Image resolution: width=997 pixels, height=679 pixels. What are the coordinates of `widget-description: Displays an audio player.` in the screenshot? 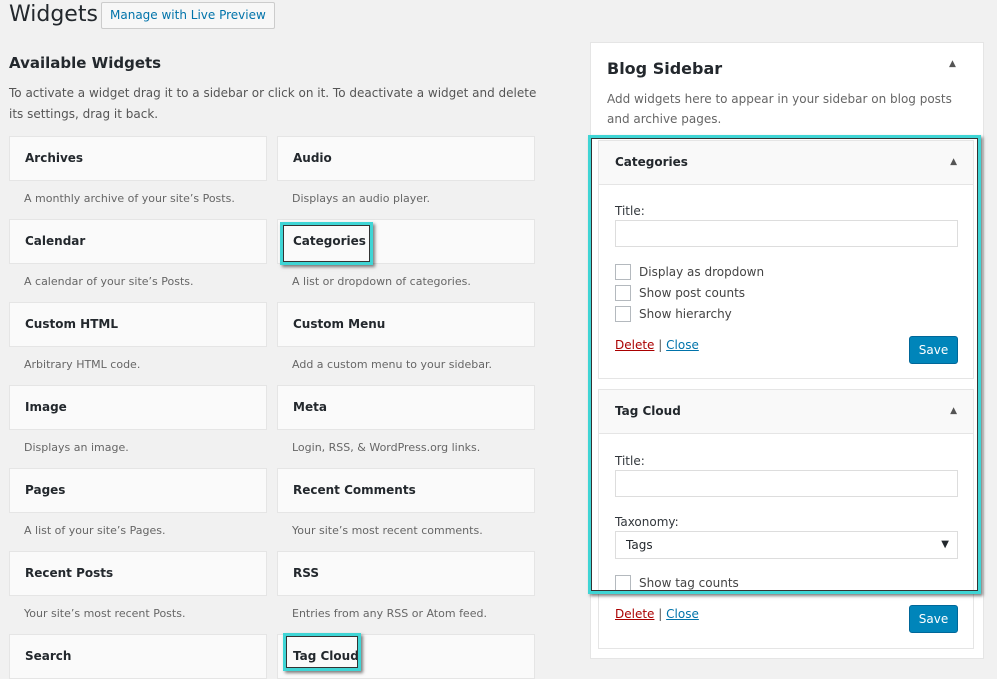 It's located at (361, 198).